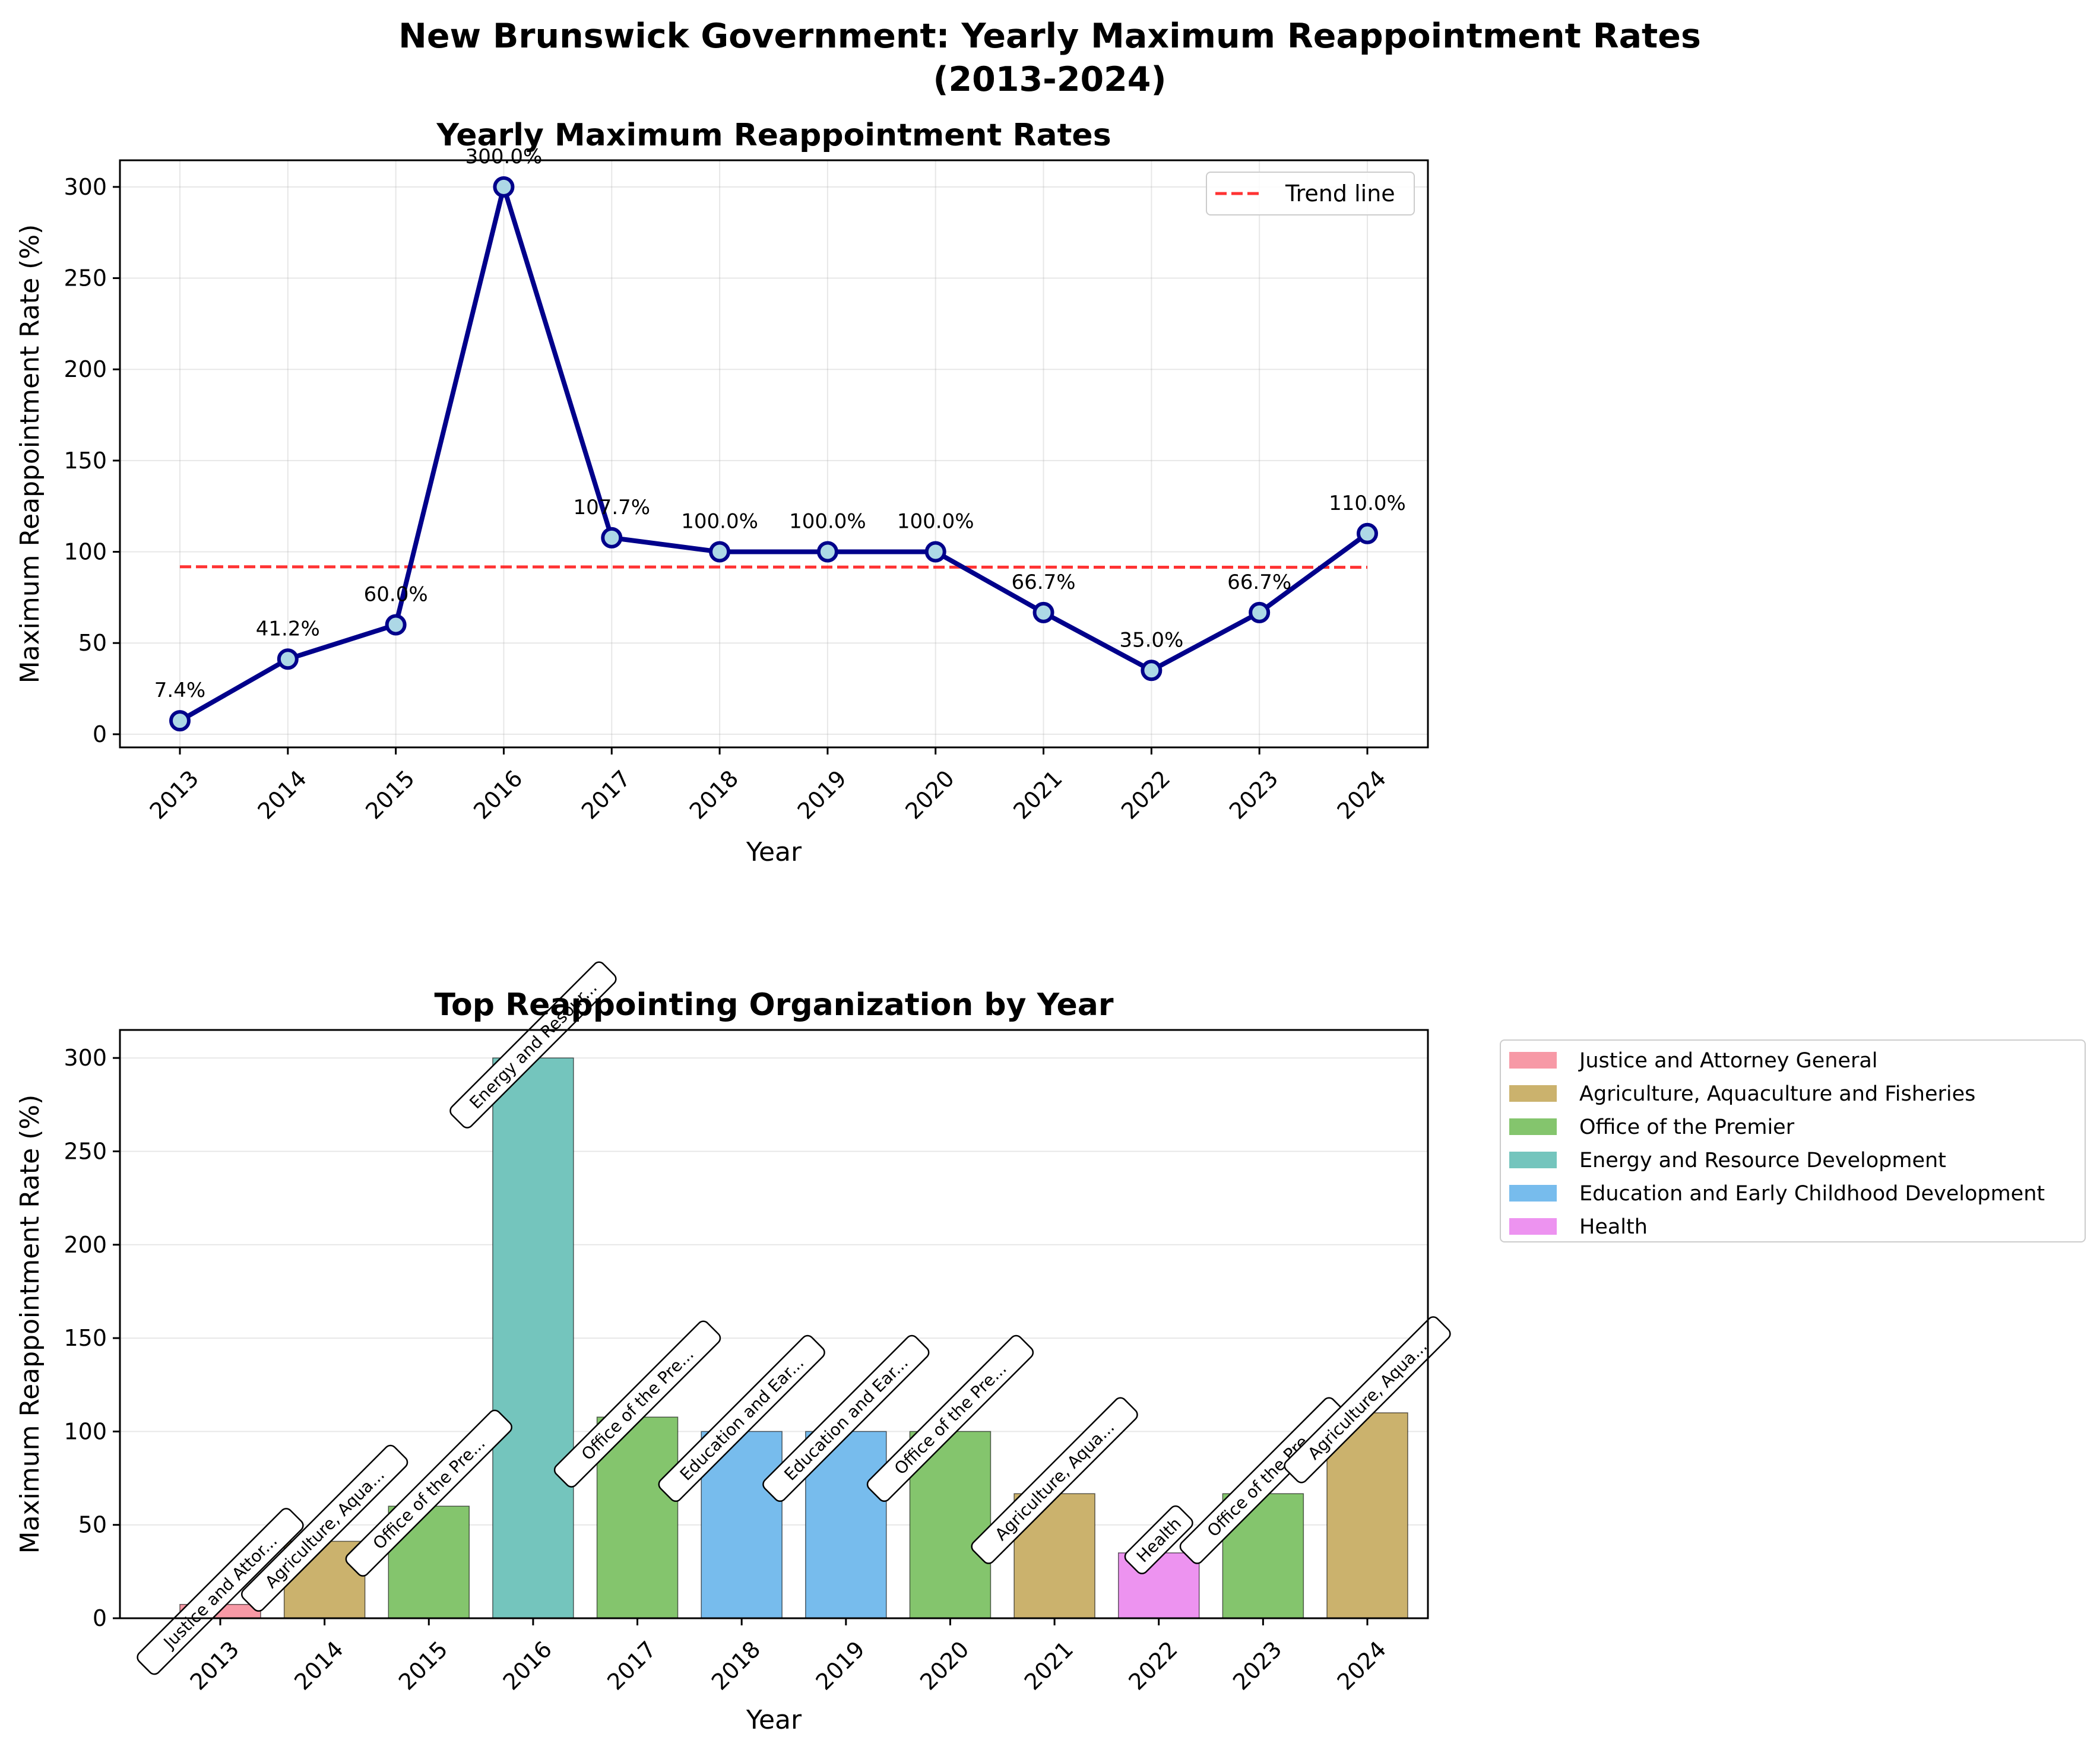  Describe the element at coordinates (1613, 1227) in the screenshot. I see `legend-label: Health` at that location.